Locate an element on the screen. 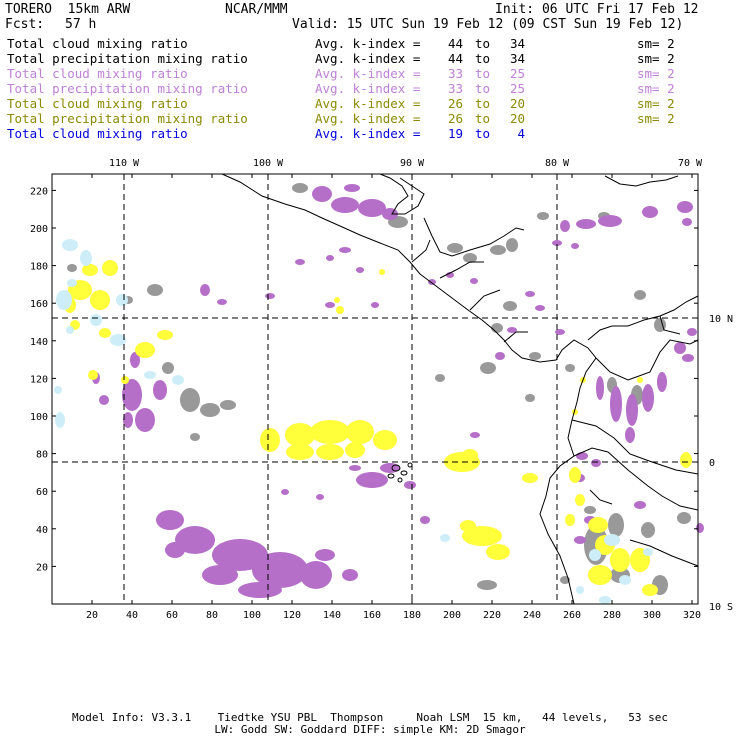  x-tick-label: 280 is located at coordinates (612, 615).